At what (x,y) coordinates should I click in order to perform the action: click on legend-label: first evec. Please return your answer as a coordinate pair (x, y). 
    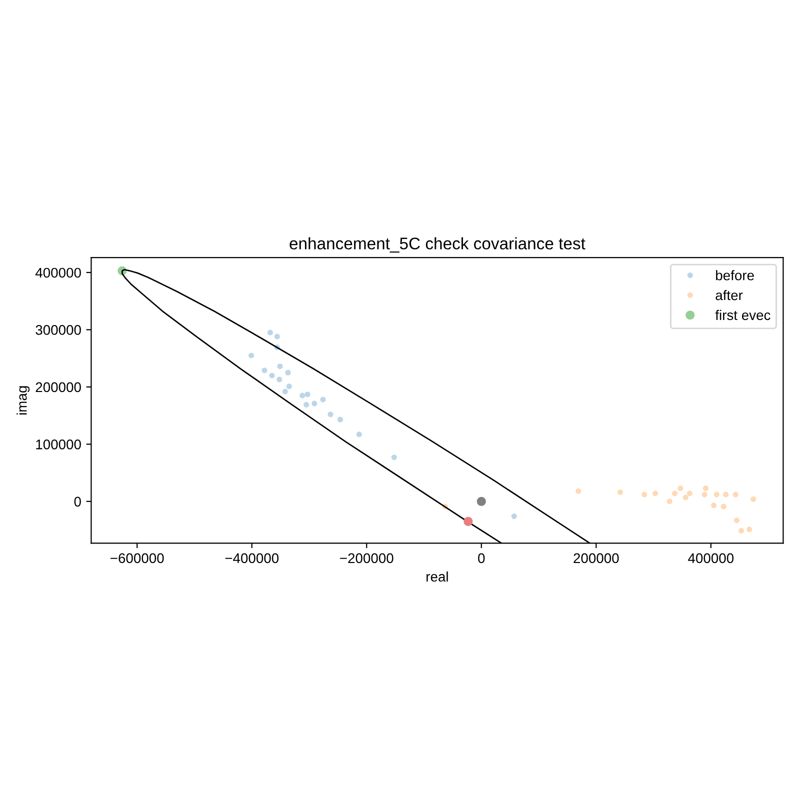
    Looking at the image, I should click on (742, 315).